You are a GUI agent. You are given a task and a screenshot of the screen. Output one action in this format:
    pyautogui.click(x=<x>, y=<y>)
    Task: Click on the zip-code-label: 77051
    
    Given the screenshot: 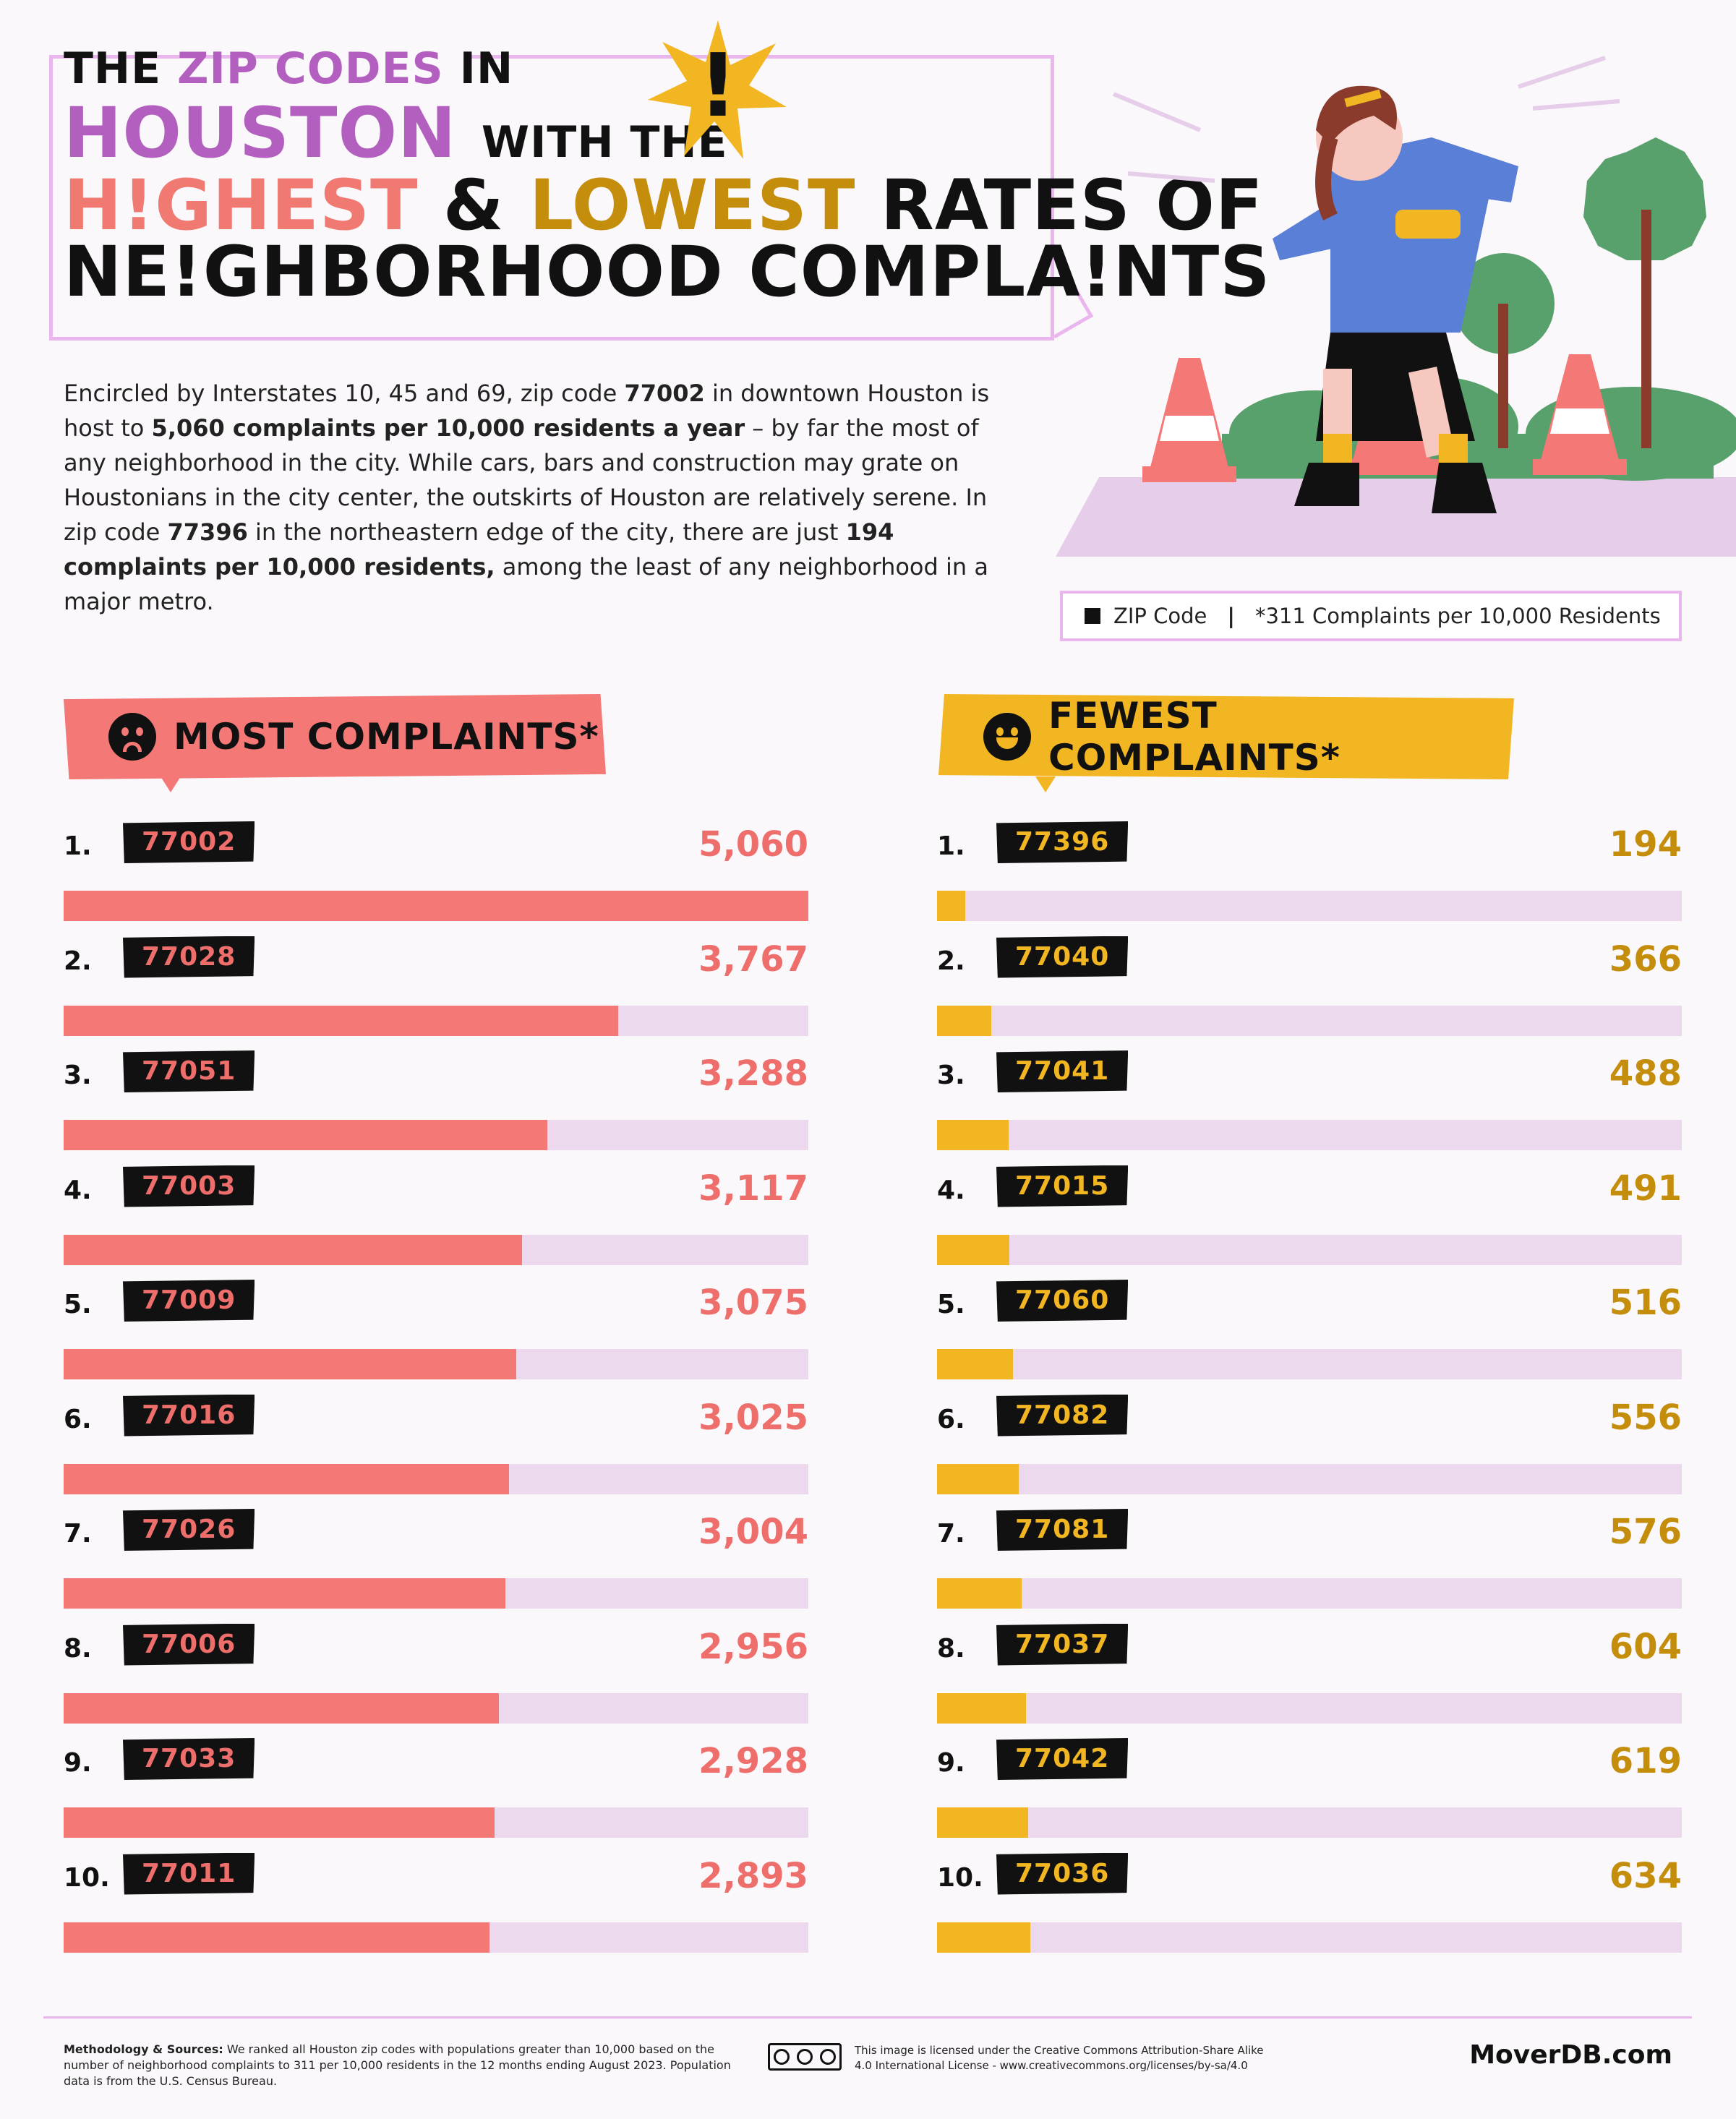 What is the action you would take?
    pyautogui.click(x=189, y=1071)
    